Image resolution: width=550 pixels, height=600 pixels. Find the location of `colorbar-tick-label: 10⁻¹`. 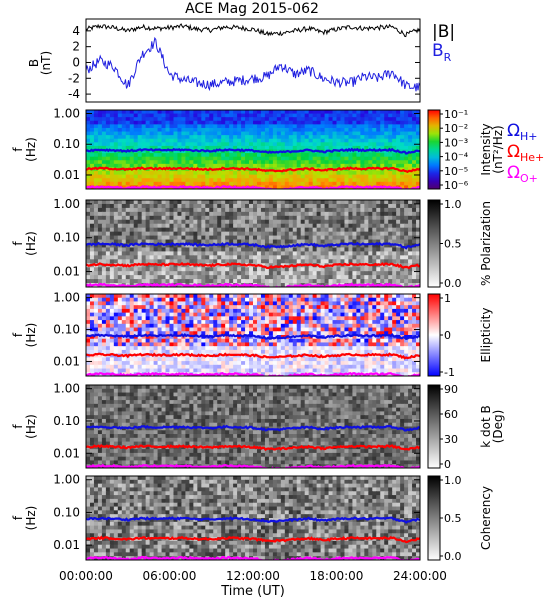

colorbar-tick-label: 10⁻¹ is located at coordinates (456, 114).